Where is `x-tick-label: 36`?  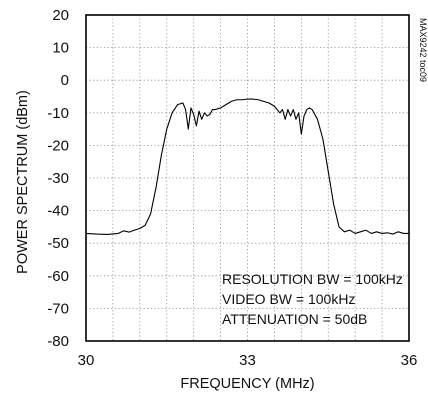
x-tick-label: 36 is located at coordinates (409, 360).